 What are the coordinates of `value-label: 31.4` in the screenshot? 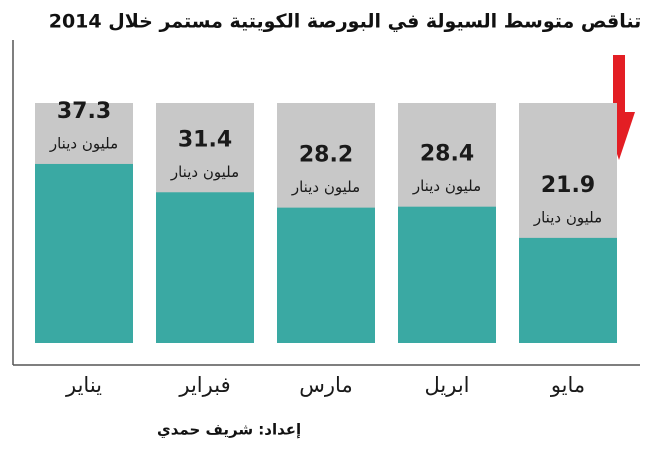 It's located at (205, 139).